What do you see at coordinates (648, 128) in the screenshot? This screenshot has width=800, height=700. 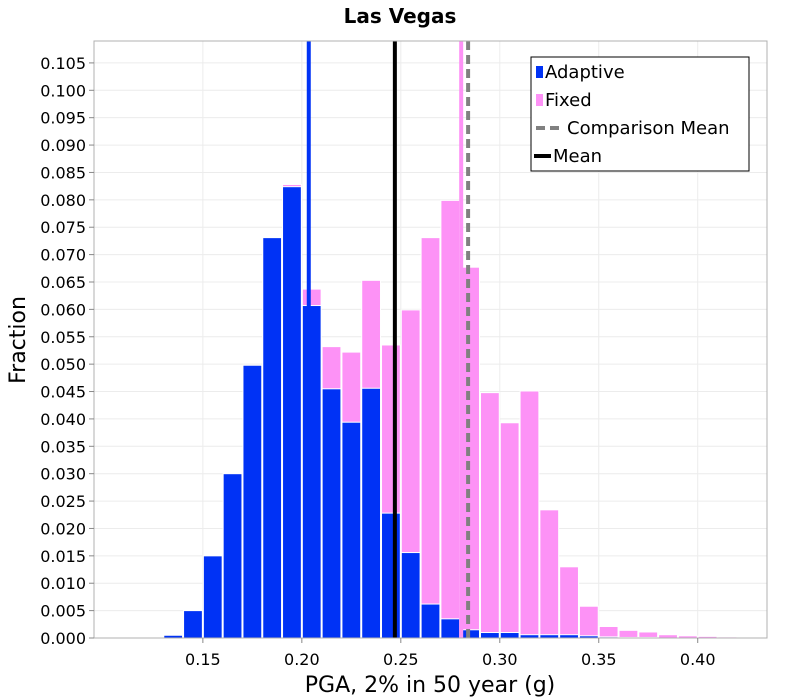 I see `legend-label-comparison-mean: Comparison Mean` at bounding box center [648, 128].